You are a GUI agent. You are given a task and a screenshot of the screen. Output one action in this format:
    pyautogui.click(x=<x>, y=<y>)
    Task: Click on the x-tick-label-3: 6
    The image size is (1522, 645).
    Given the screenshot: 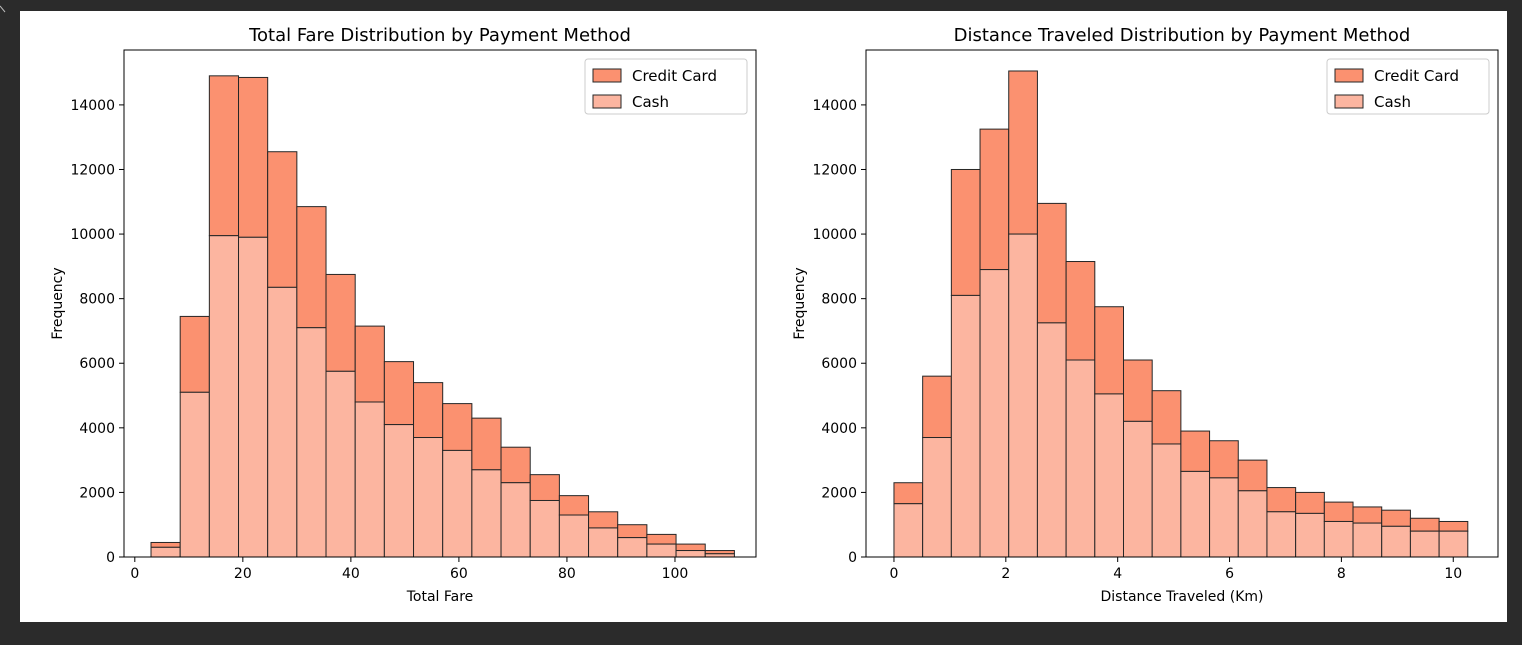 What is the action you would take?
    pyautogui.click(x=1229, y=574)
    